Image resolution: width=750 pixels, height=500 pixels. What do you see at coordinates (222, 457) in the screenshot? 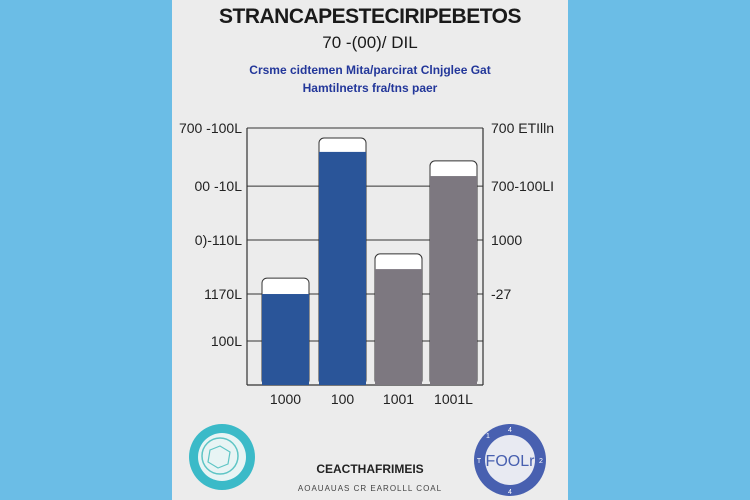
I see `left-badge-icon` at bounding box center [222, 457].